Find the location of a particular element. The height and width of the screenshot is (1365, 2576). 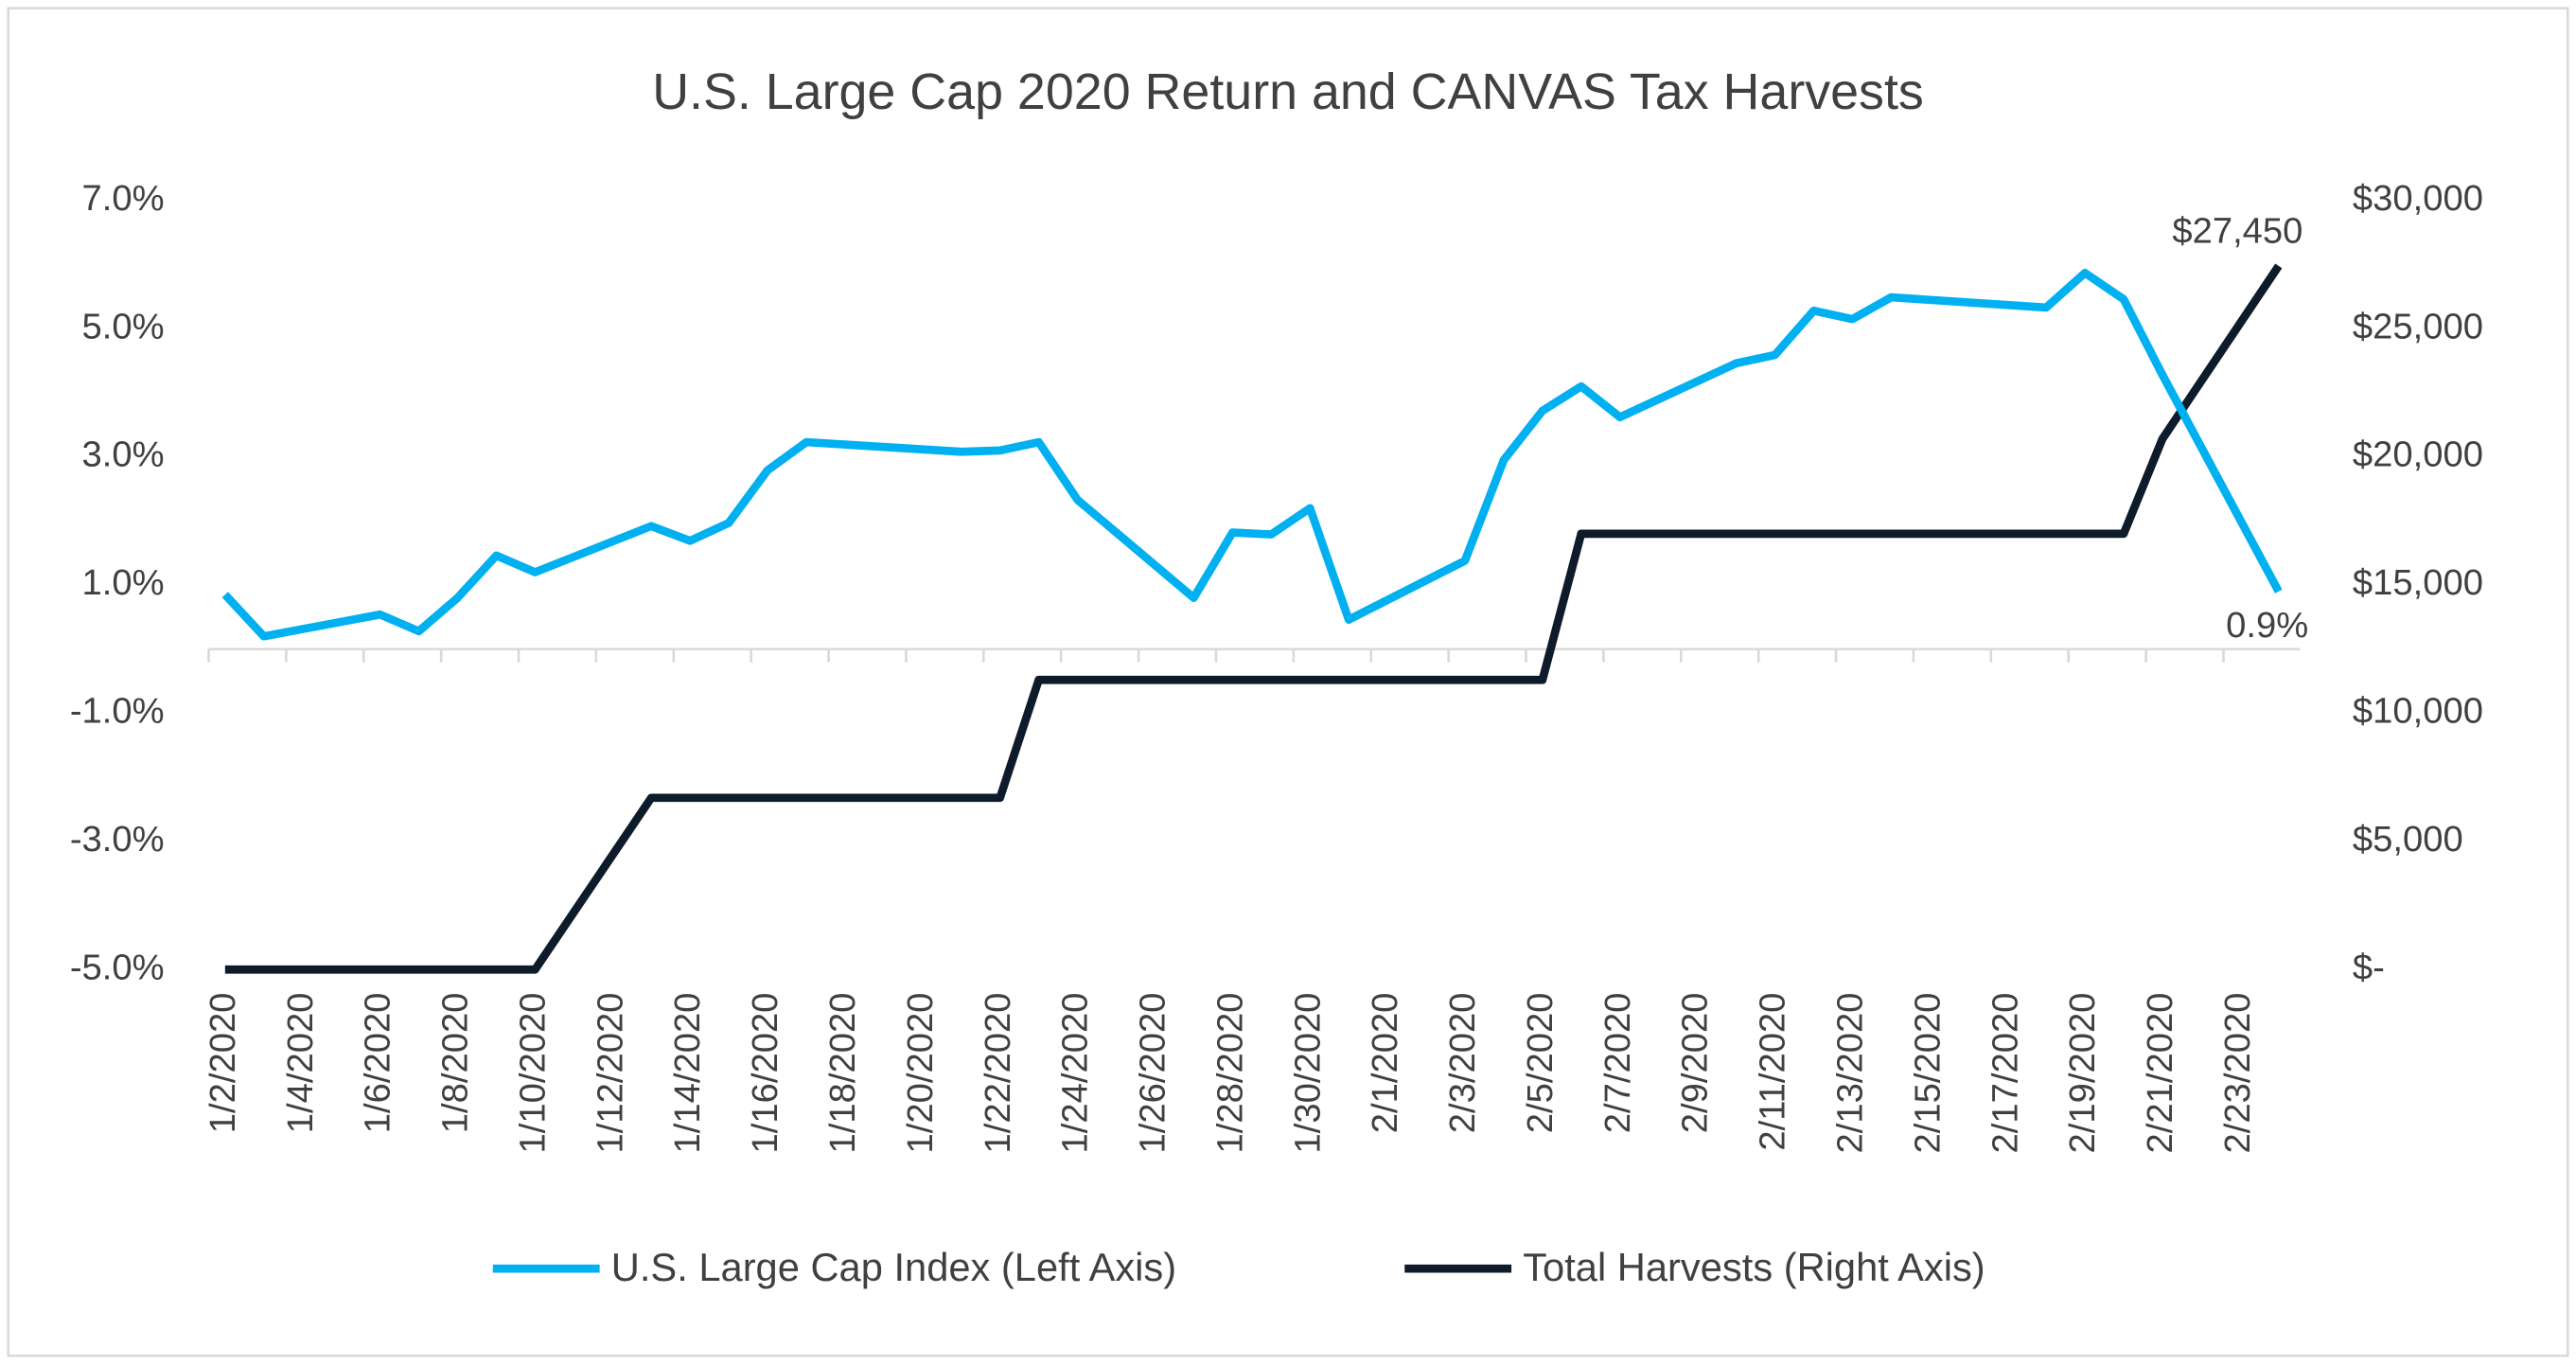

x-tick-label: 1/12/2020 is located at coordinates (610, 1073).